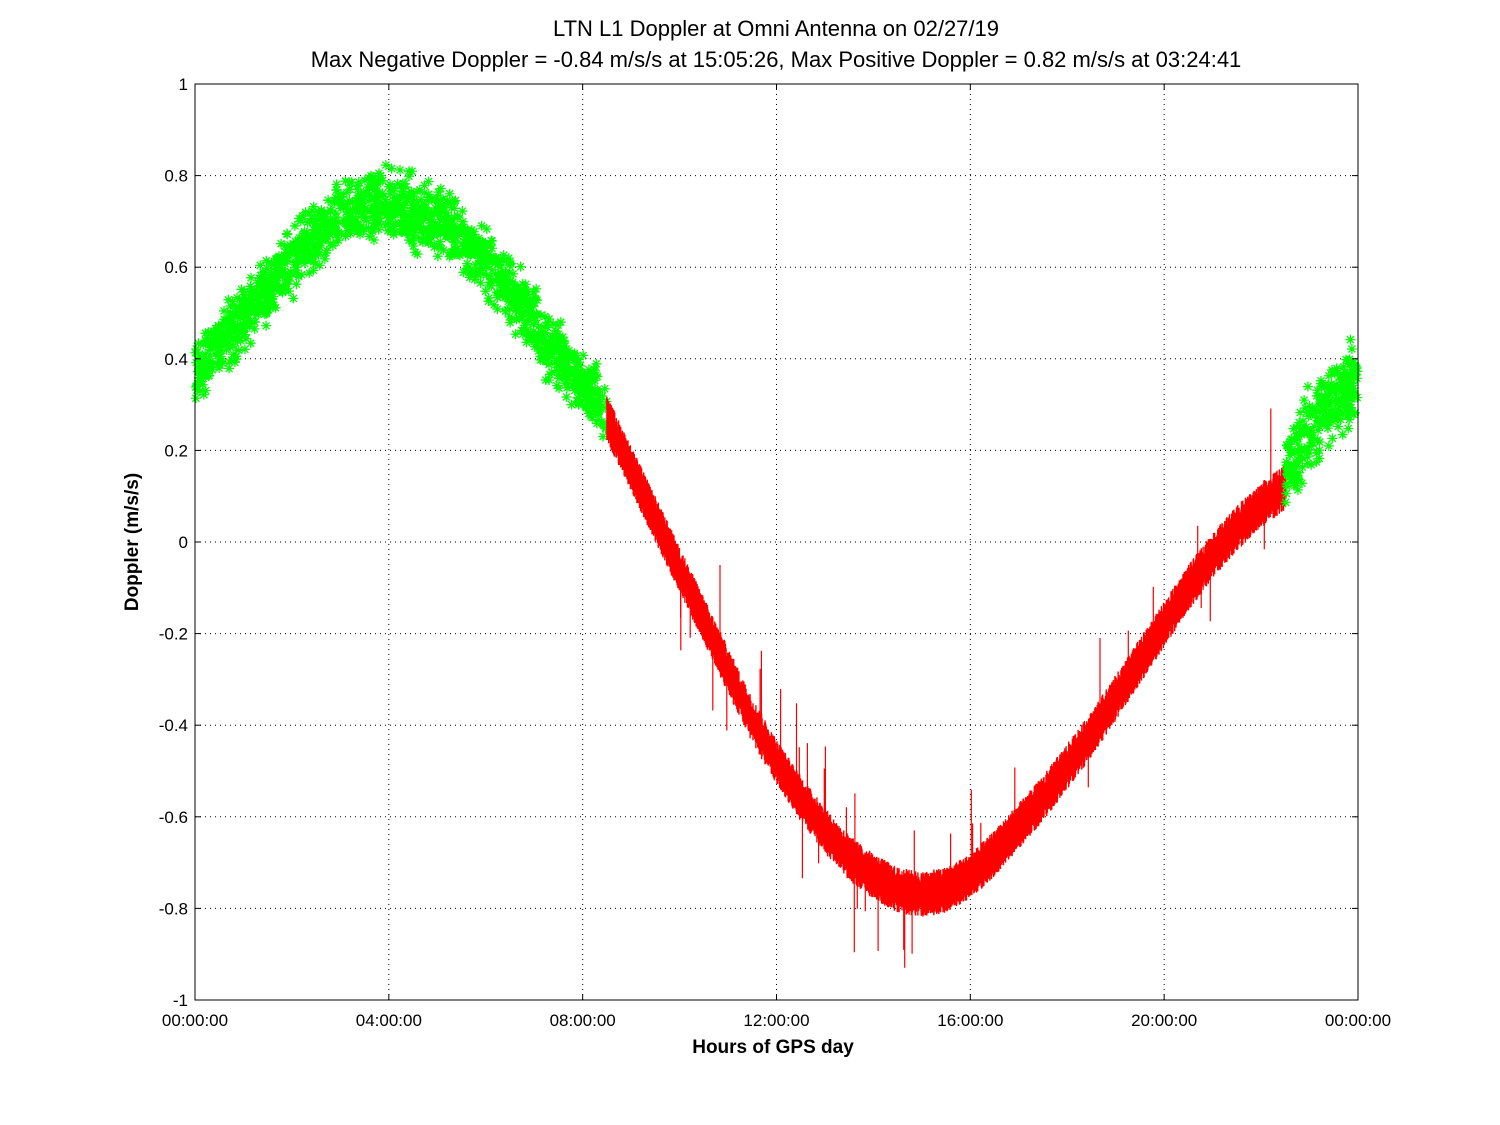 The height and width of the screenshot is (1125, 1500). I want to click on y-tick-label: -0.2, so click(173, 634).